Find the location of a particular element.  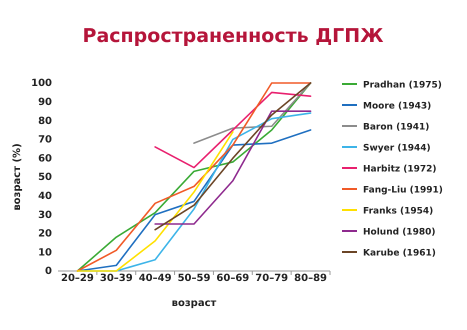

x-tick-label: 60–69 is located at coordinates (233, 278).